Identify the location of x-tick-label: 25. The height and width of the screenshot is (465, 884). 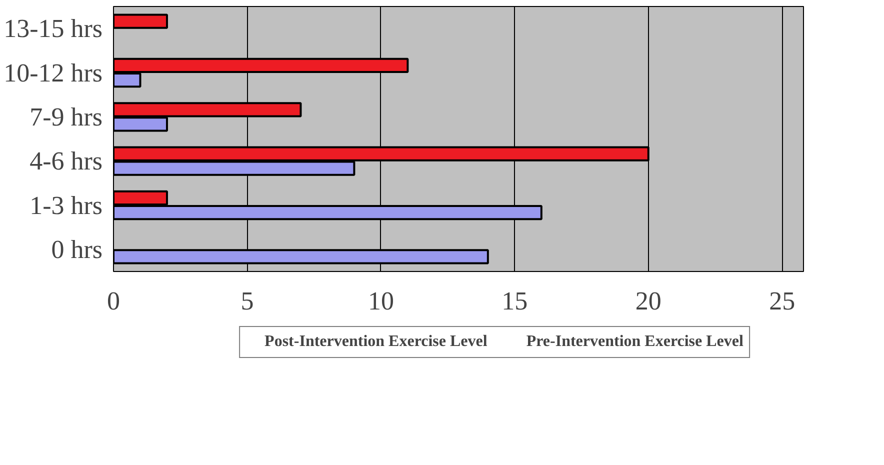
(782, 301).